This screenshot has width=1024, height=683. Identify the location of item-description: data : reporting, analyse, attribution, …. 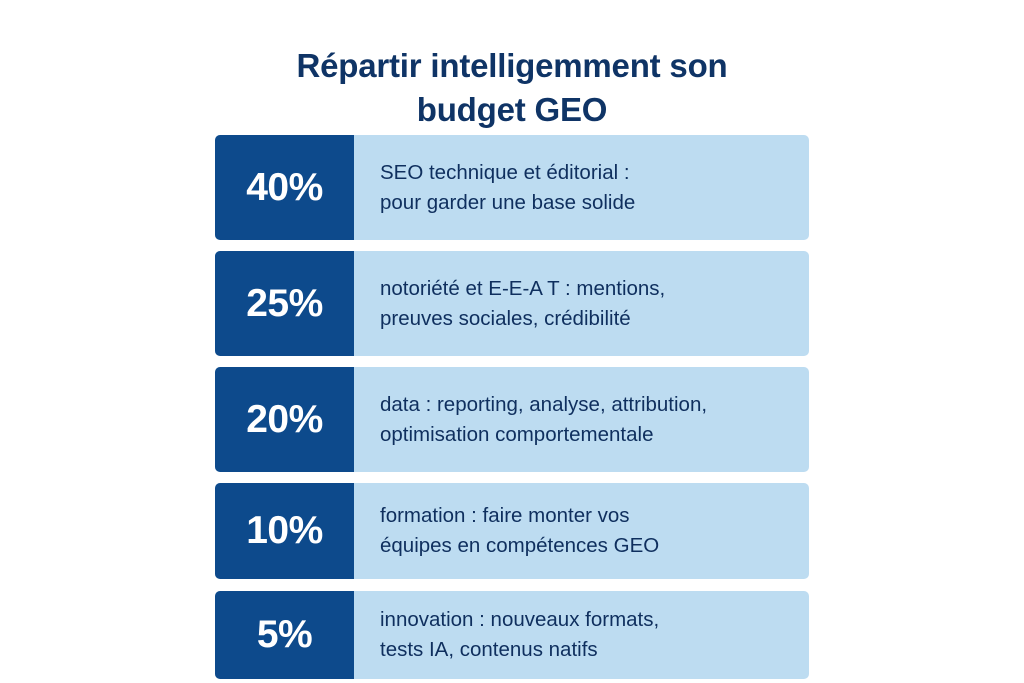
(581, 419).